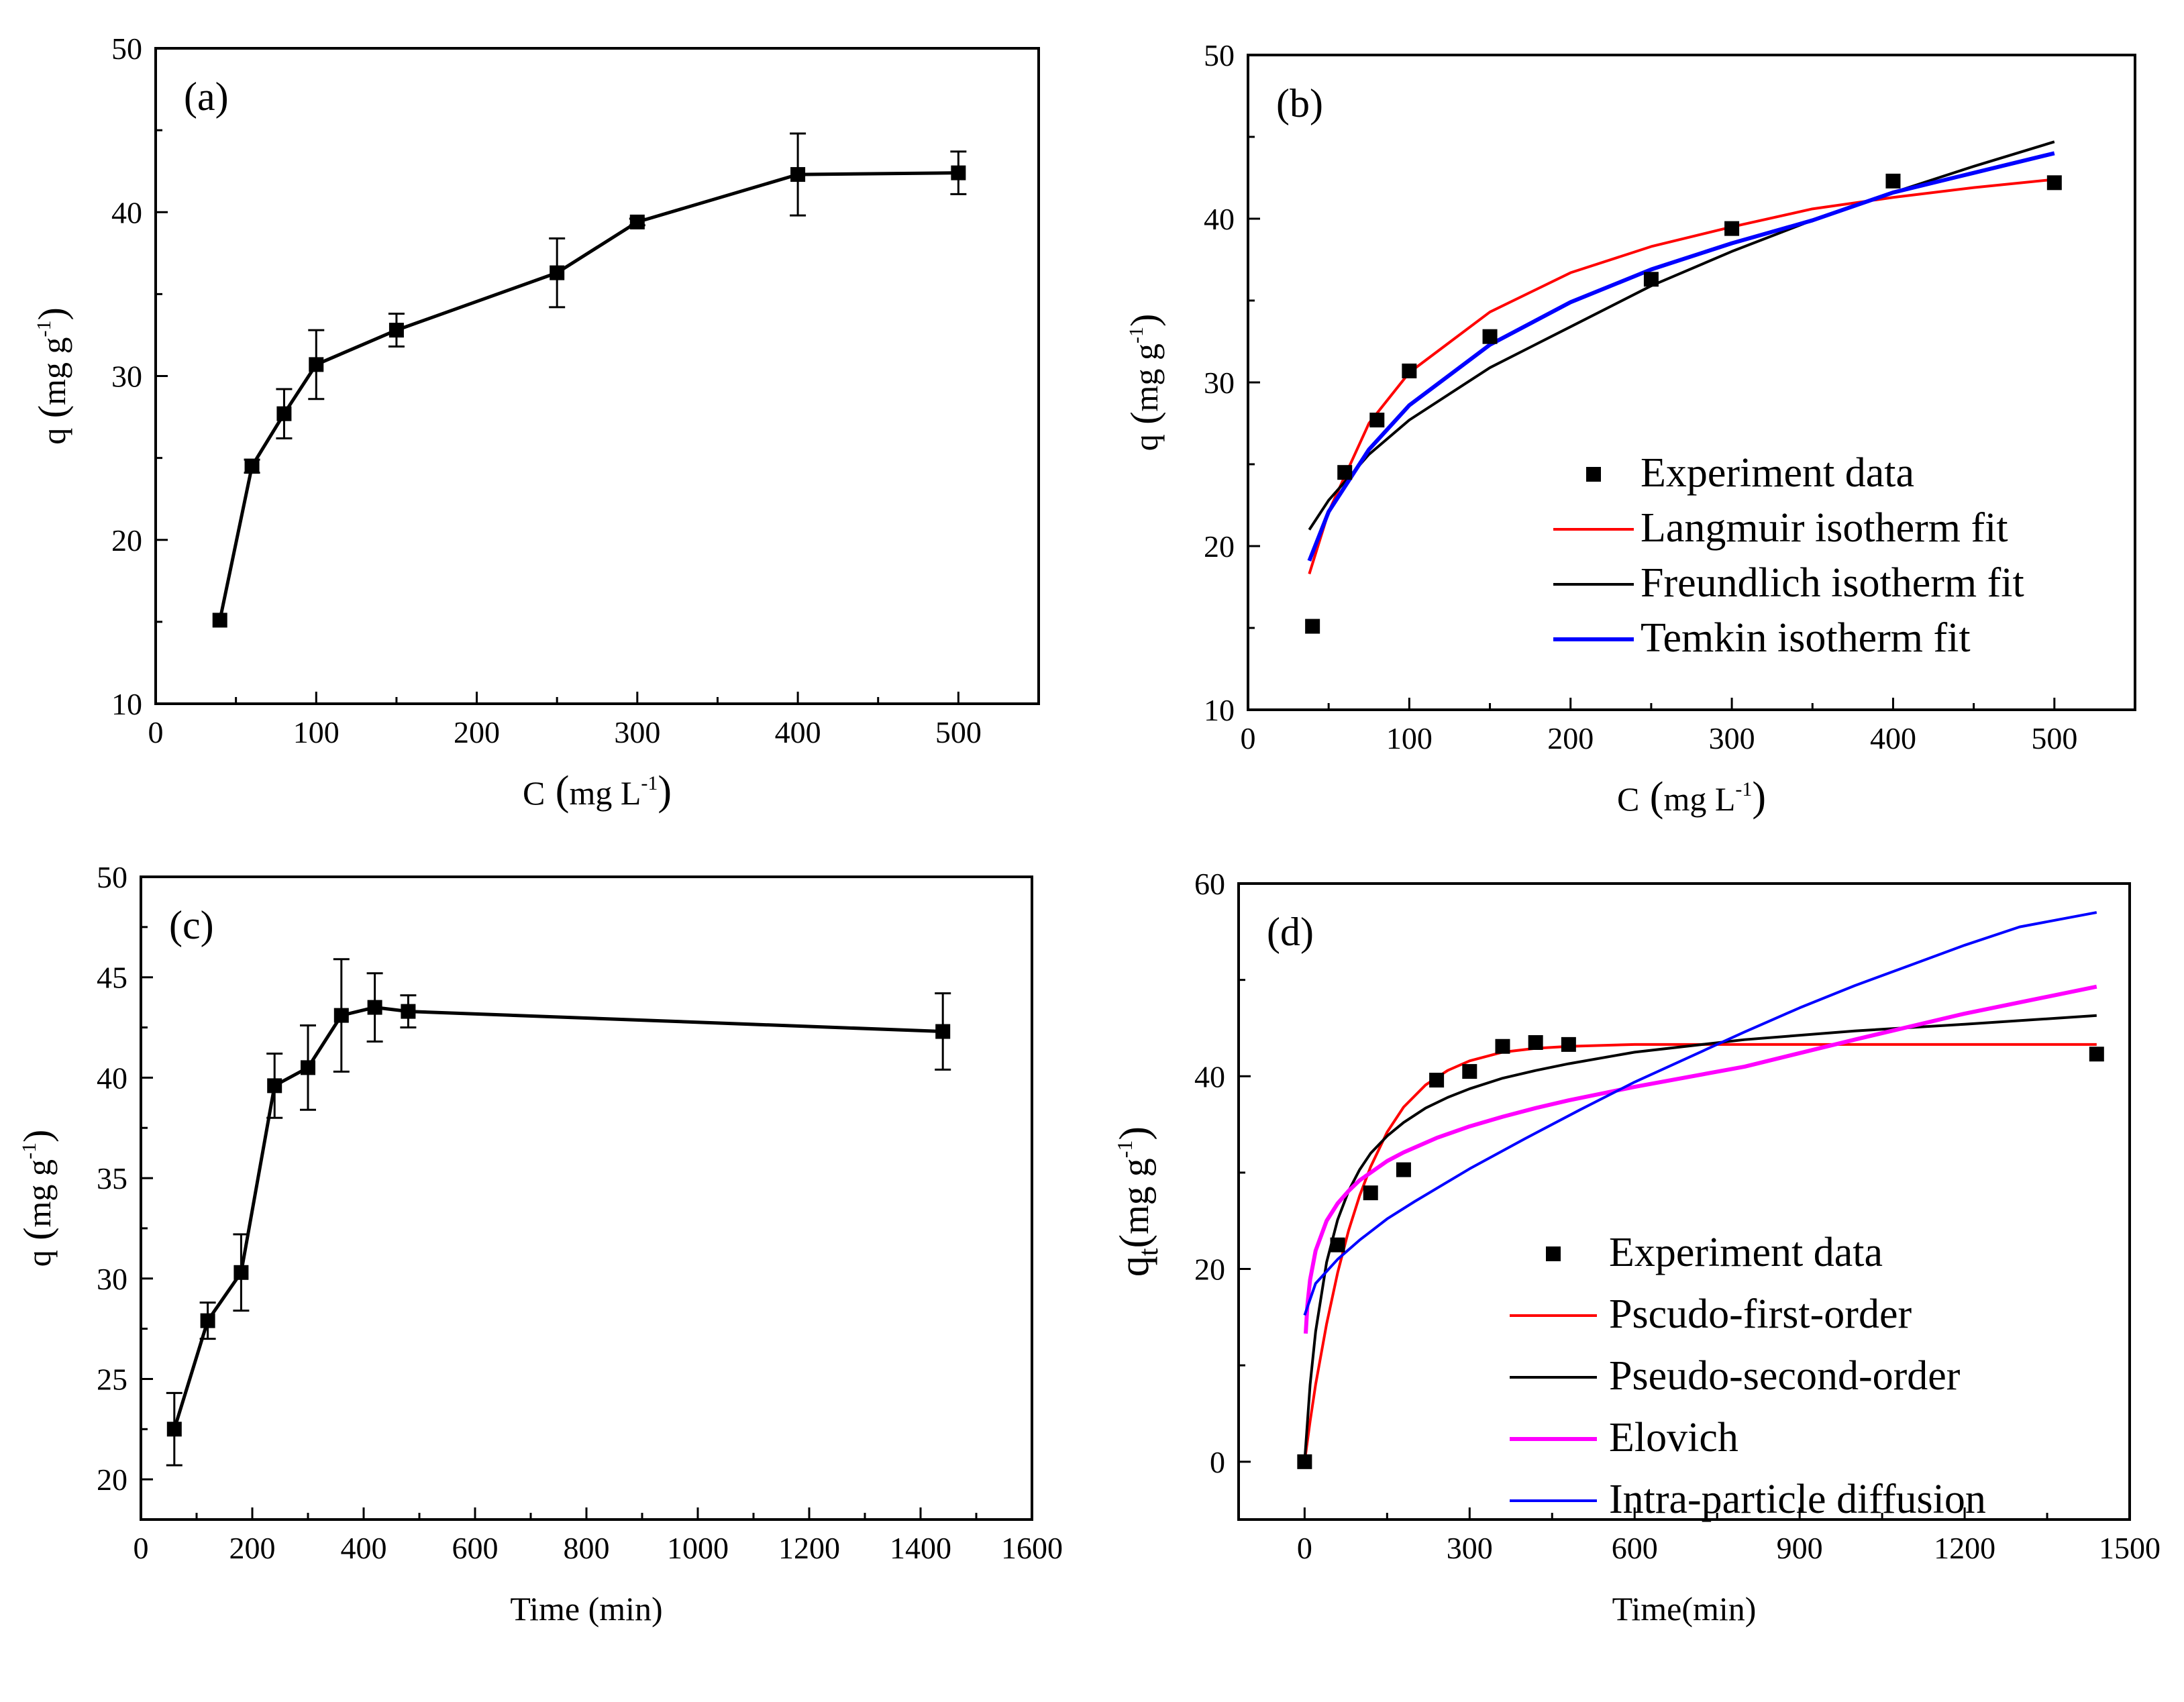  What do you see at coordinates (192, 925) in the screenshot?
I see `panel-label: (c)` at bounding box center [192, 925].